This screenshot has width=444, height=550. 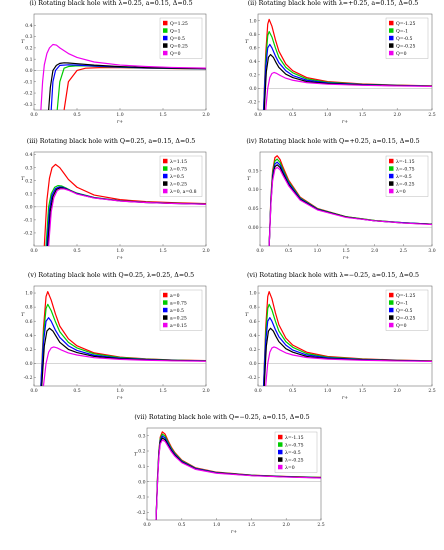 What do you see at coordinates (253, 209) in the screenshot?
I see `y-tick-label: 0.05` at bounding box center [253, 209].